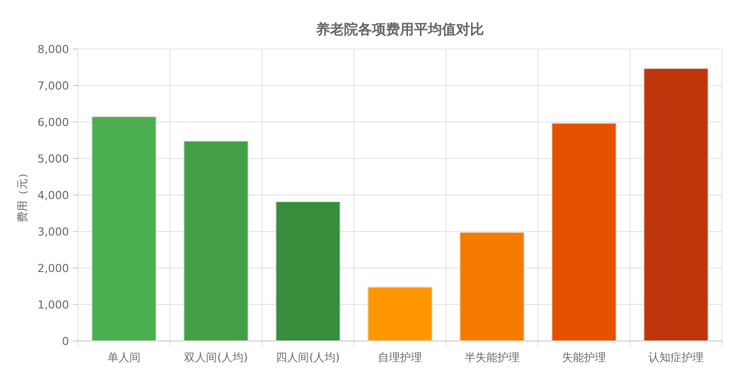 Image resolution: width=740 pixels, height=379 pixels. Describe the element at coordinates (216, 357) in the screenshot. I see `x-tick-label: 双人间(人均)` at that location.